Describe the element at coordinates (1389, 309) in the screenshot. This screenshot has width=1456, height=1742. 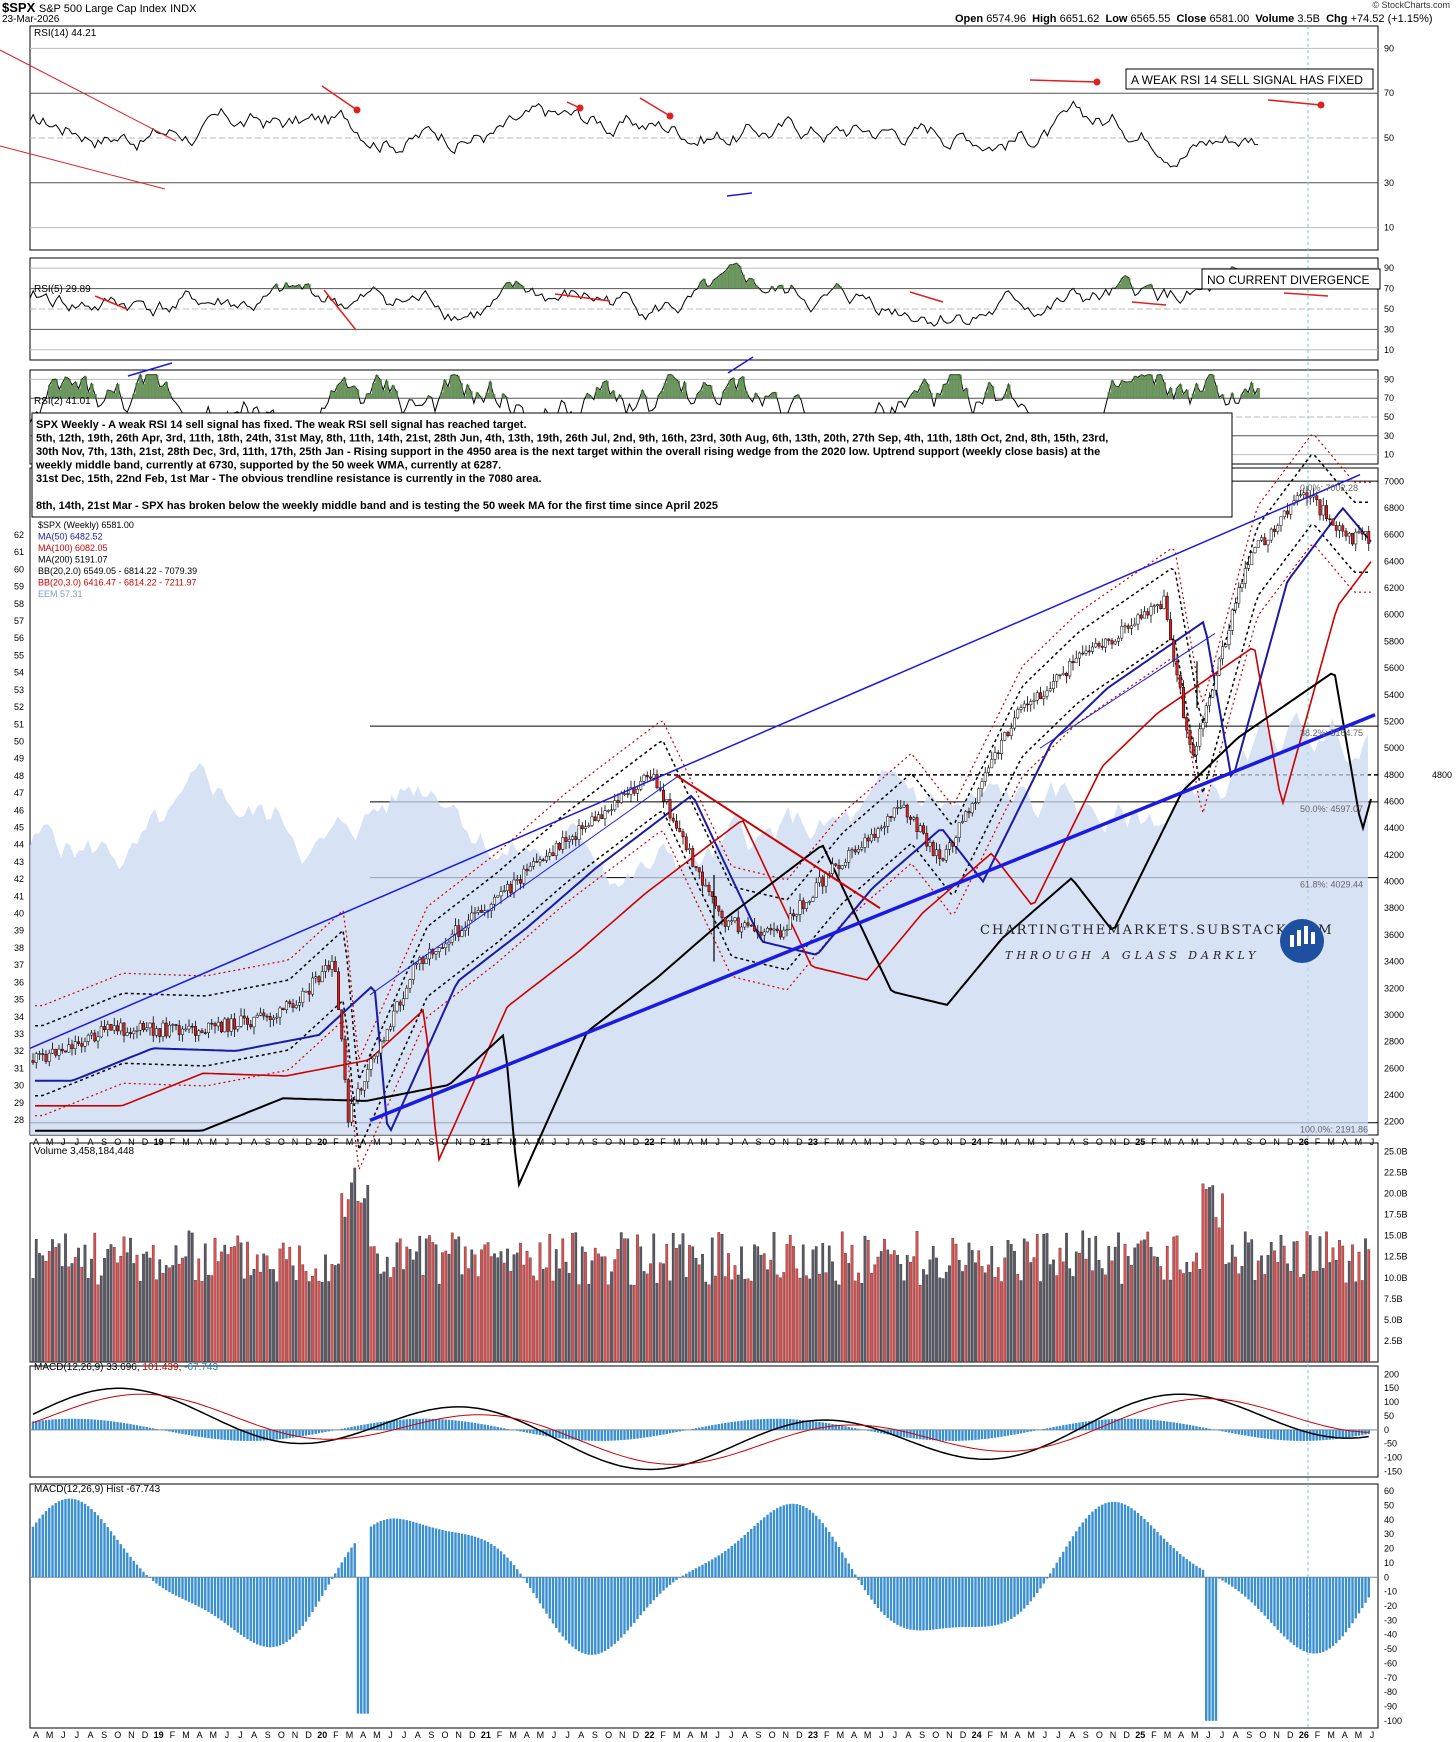
I see `rsi5-tick-label: 50` at that location.